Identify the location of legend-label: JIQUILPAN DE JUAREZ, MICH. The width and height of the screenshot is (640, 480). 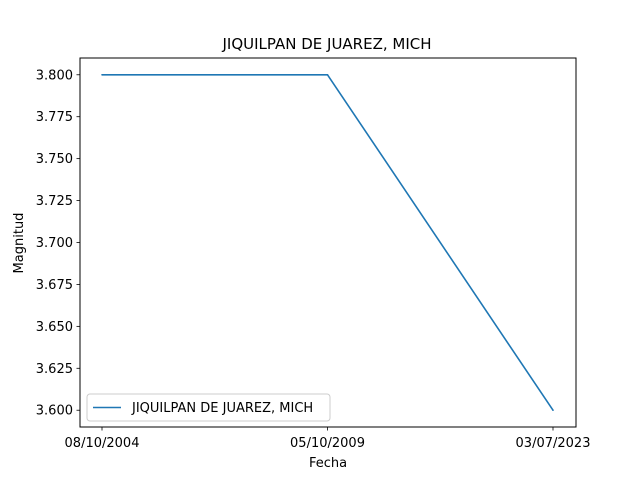
(222, 408).